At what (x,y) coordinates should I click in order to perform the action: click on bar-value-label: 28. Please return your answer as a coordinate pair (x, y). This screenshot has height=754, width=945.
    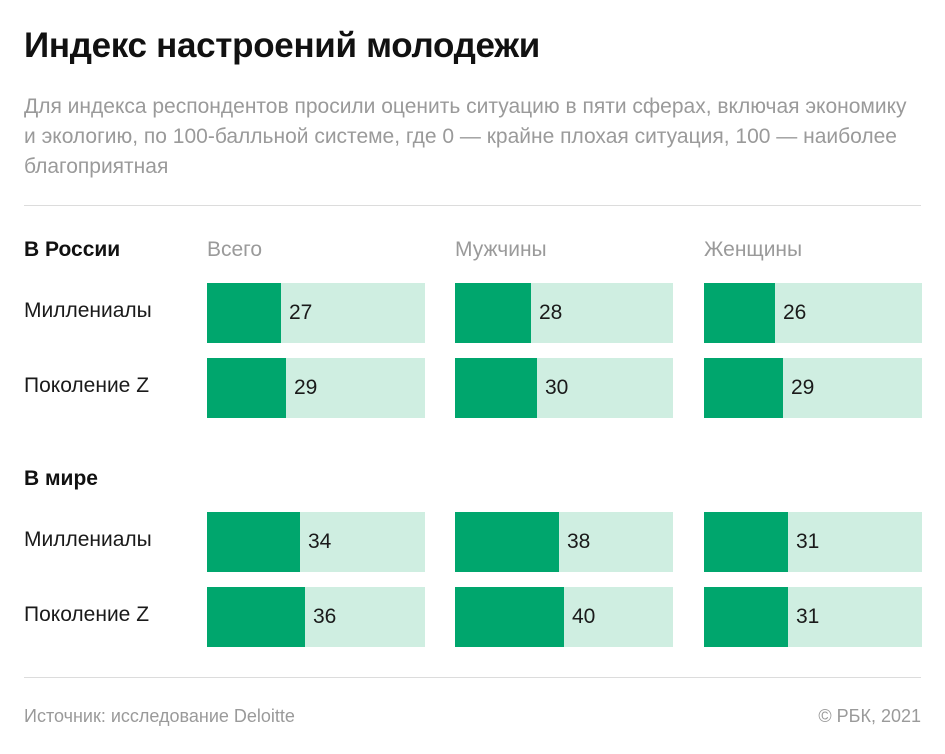
    Looking at the image, I should click on (551, 312).